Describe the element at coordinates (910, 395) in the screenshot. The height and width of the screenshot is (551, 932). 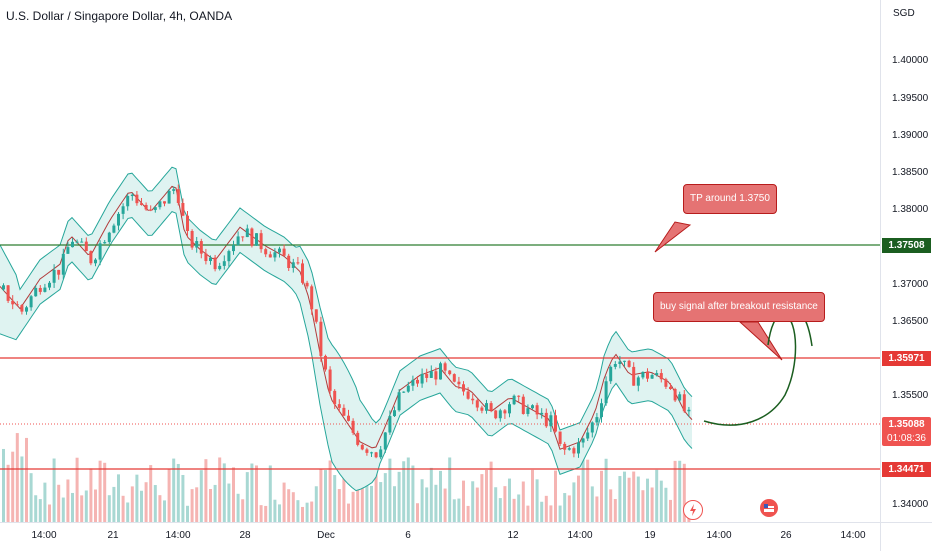
I see `price-tick: 1.35500` at that location.